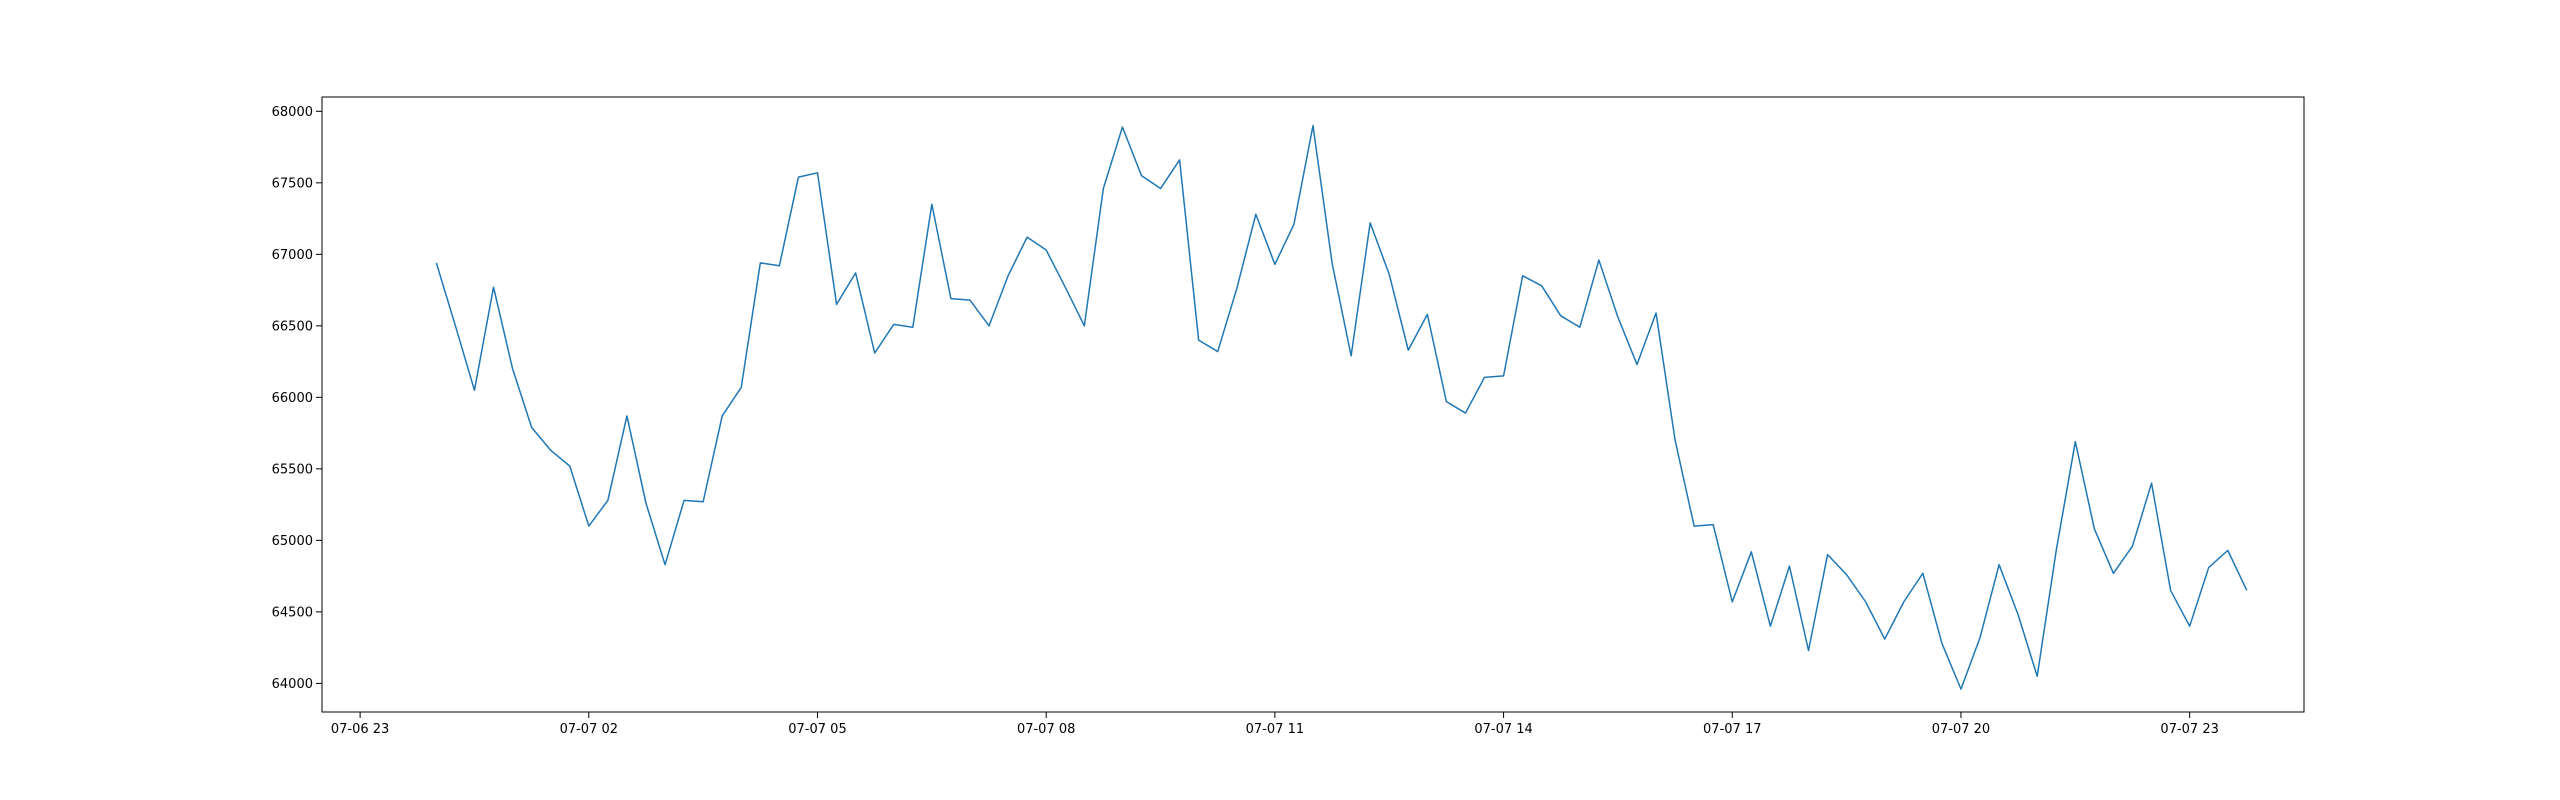  Describe the element at coordinates (360, 729) in the screenshot. I see `x-tick-label: 07-06 23` at that location.